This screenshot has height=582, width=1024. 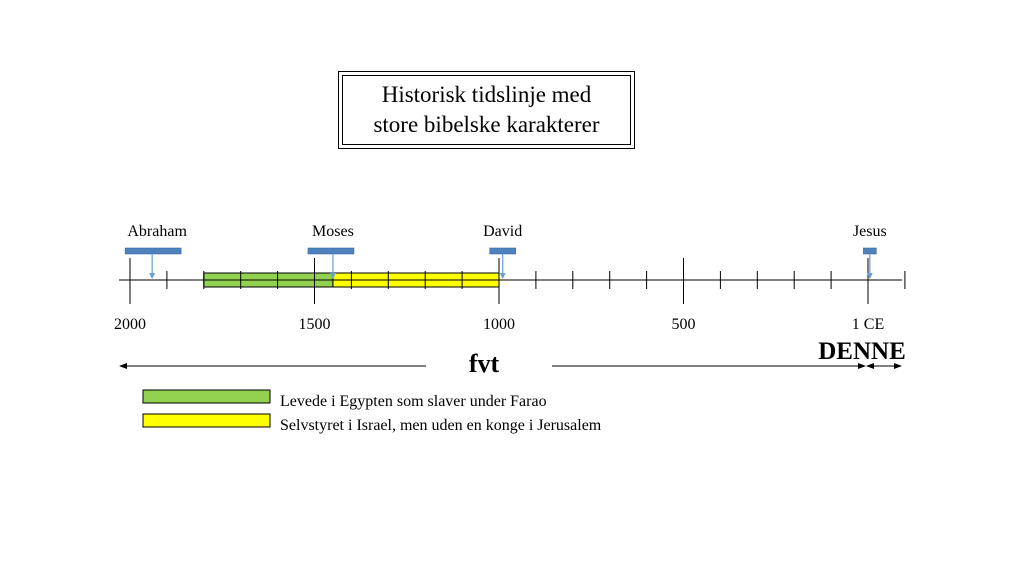 I want to click on legend-swatch-judges, so click(x=206, y=420).